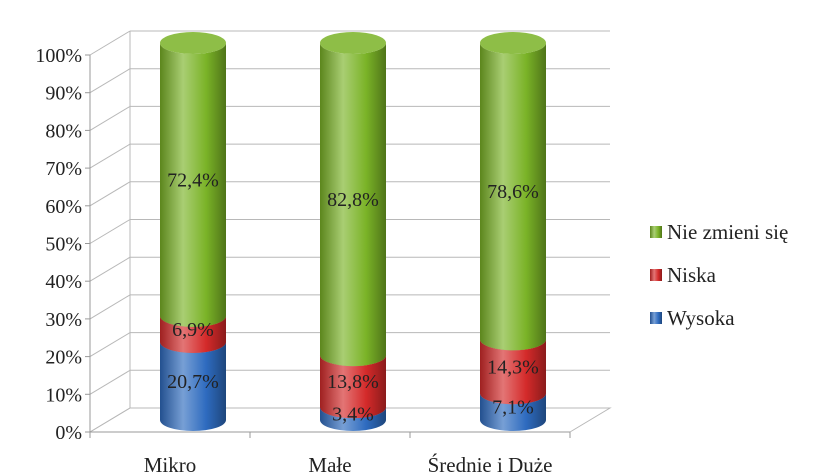 The height and width of the screenshot is (476, 822). What do you see at coordinates (63, 207) in the screenshot?
I see `y-tick-label: 60%` at bounding box center [63, 207].